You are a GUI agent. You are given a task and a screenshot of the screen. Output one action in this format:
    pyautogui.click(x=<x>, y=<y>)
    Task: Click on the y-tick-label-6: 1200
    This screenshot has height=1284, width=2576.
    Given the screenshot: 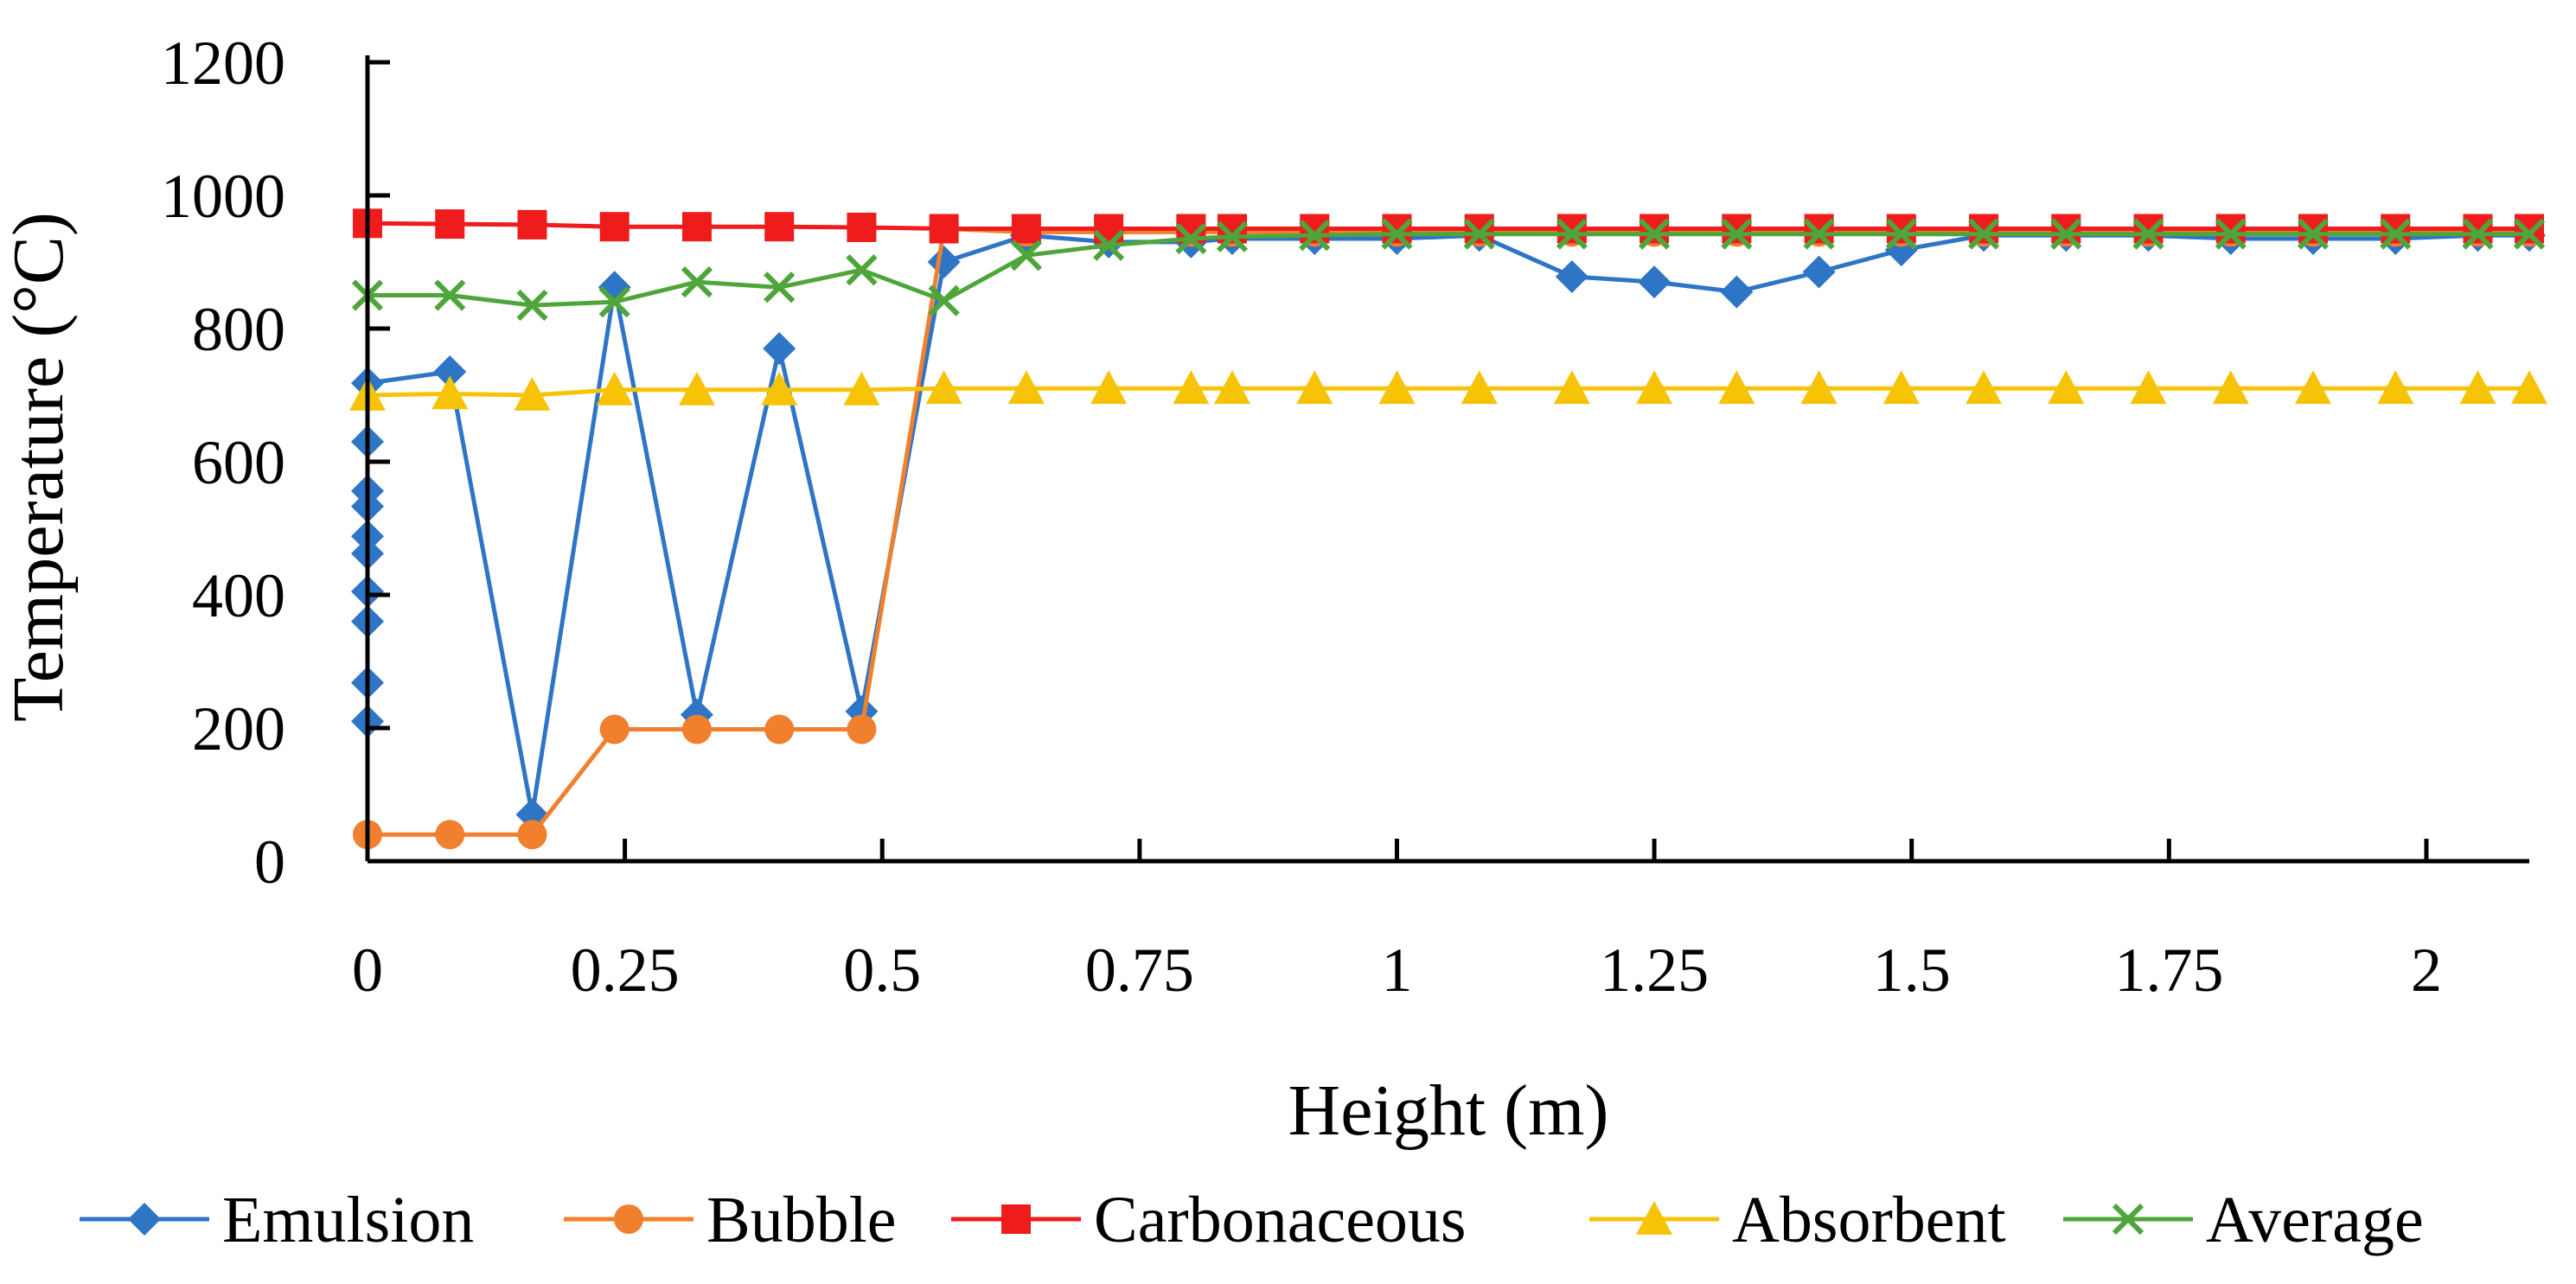 What is the action you would take?
    pyautogui.click(x=223, y=64)
    